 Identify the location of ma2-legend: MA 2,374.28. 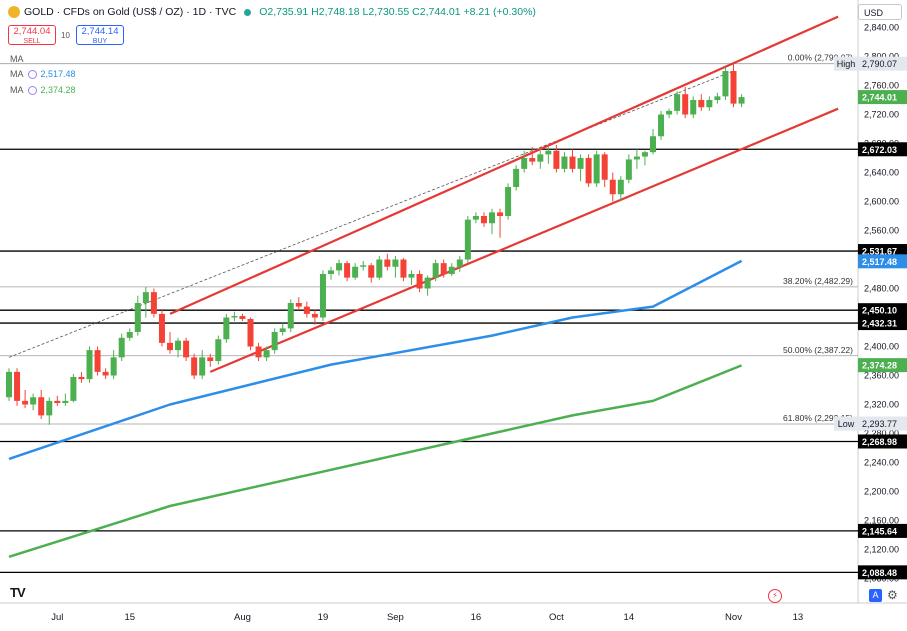
(43, 90).